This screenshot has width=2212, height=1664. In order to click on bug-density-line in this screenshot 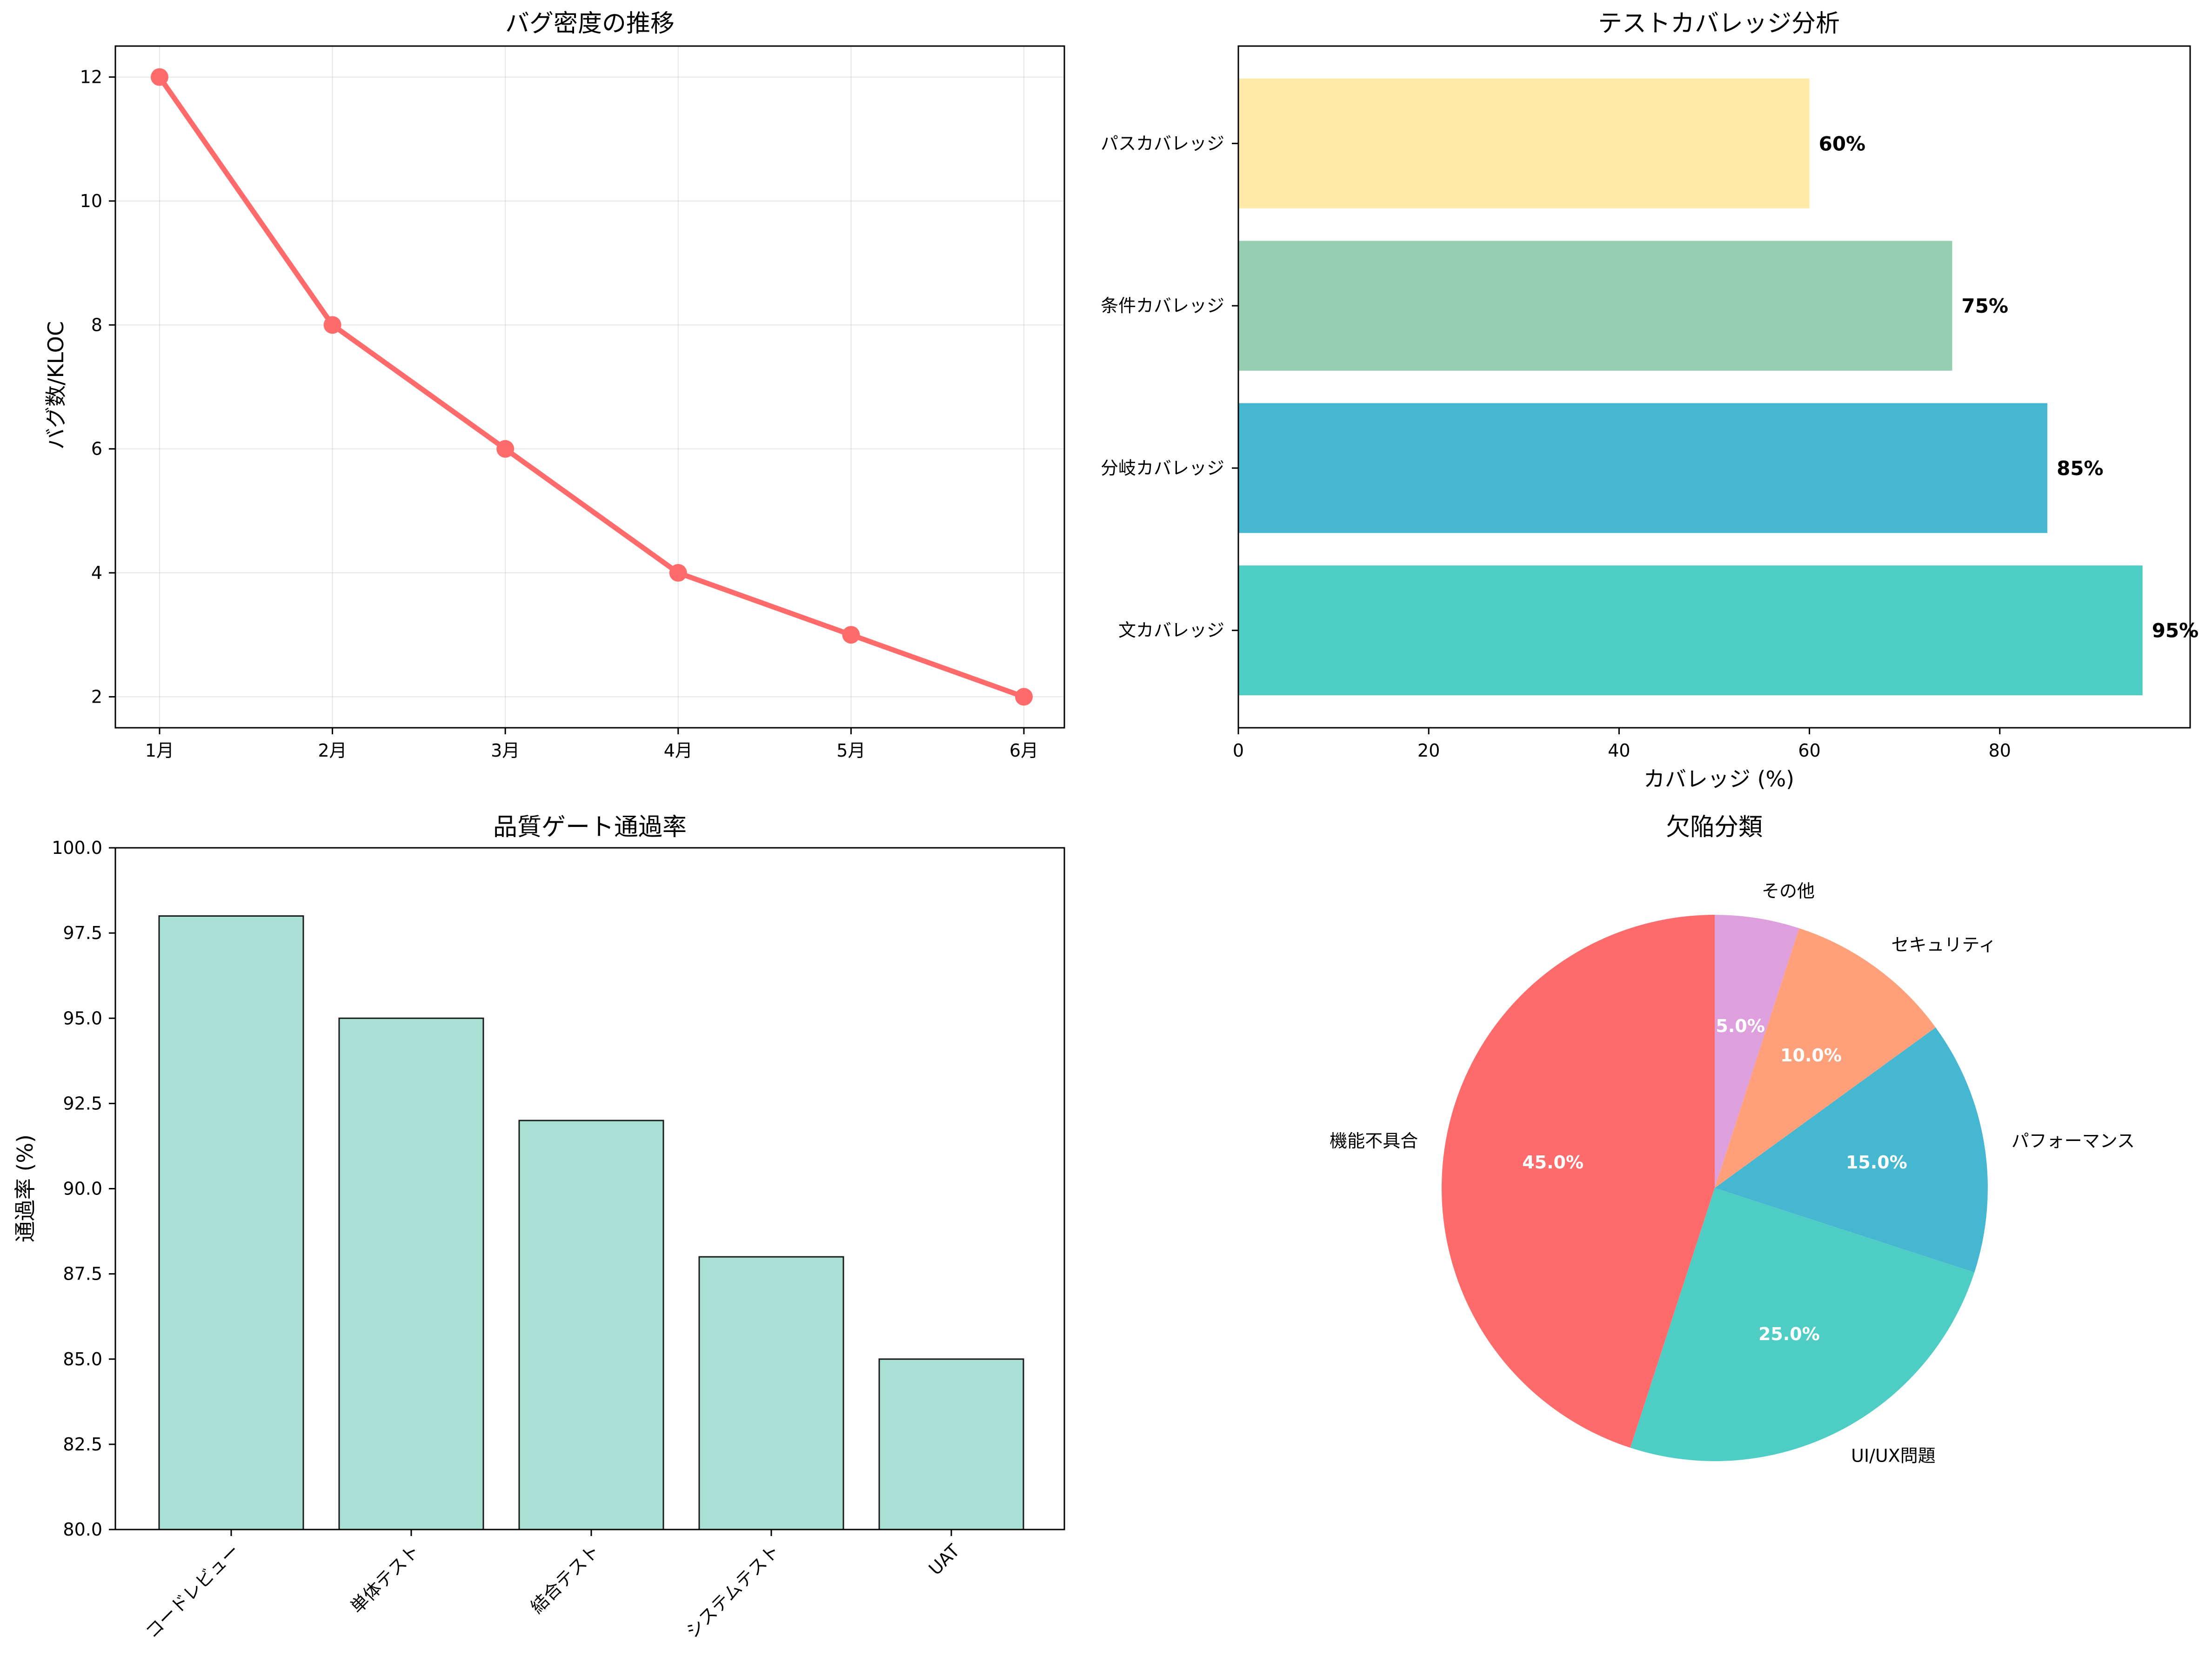, I will do `click(592, 386)`.